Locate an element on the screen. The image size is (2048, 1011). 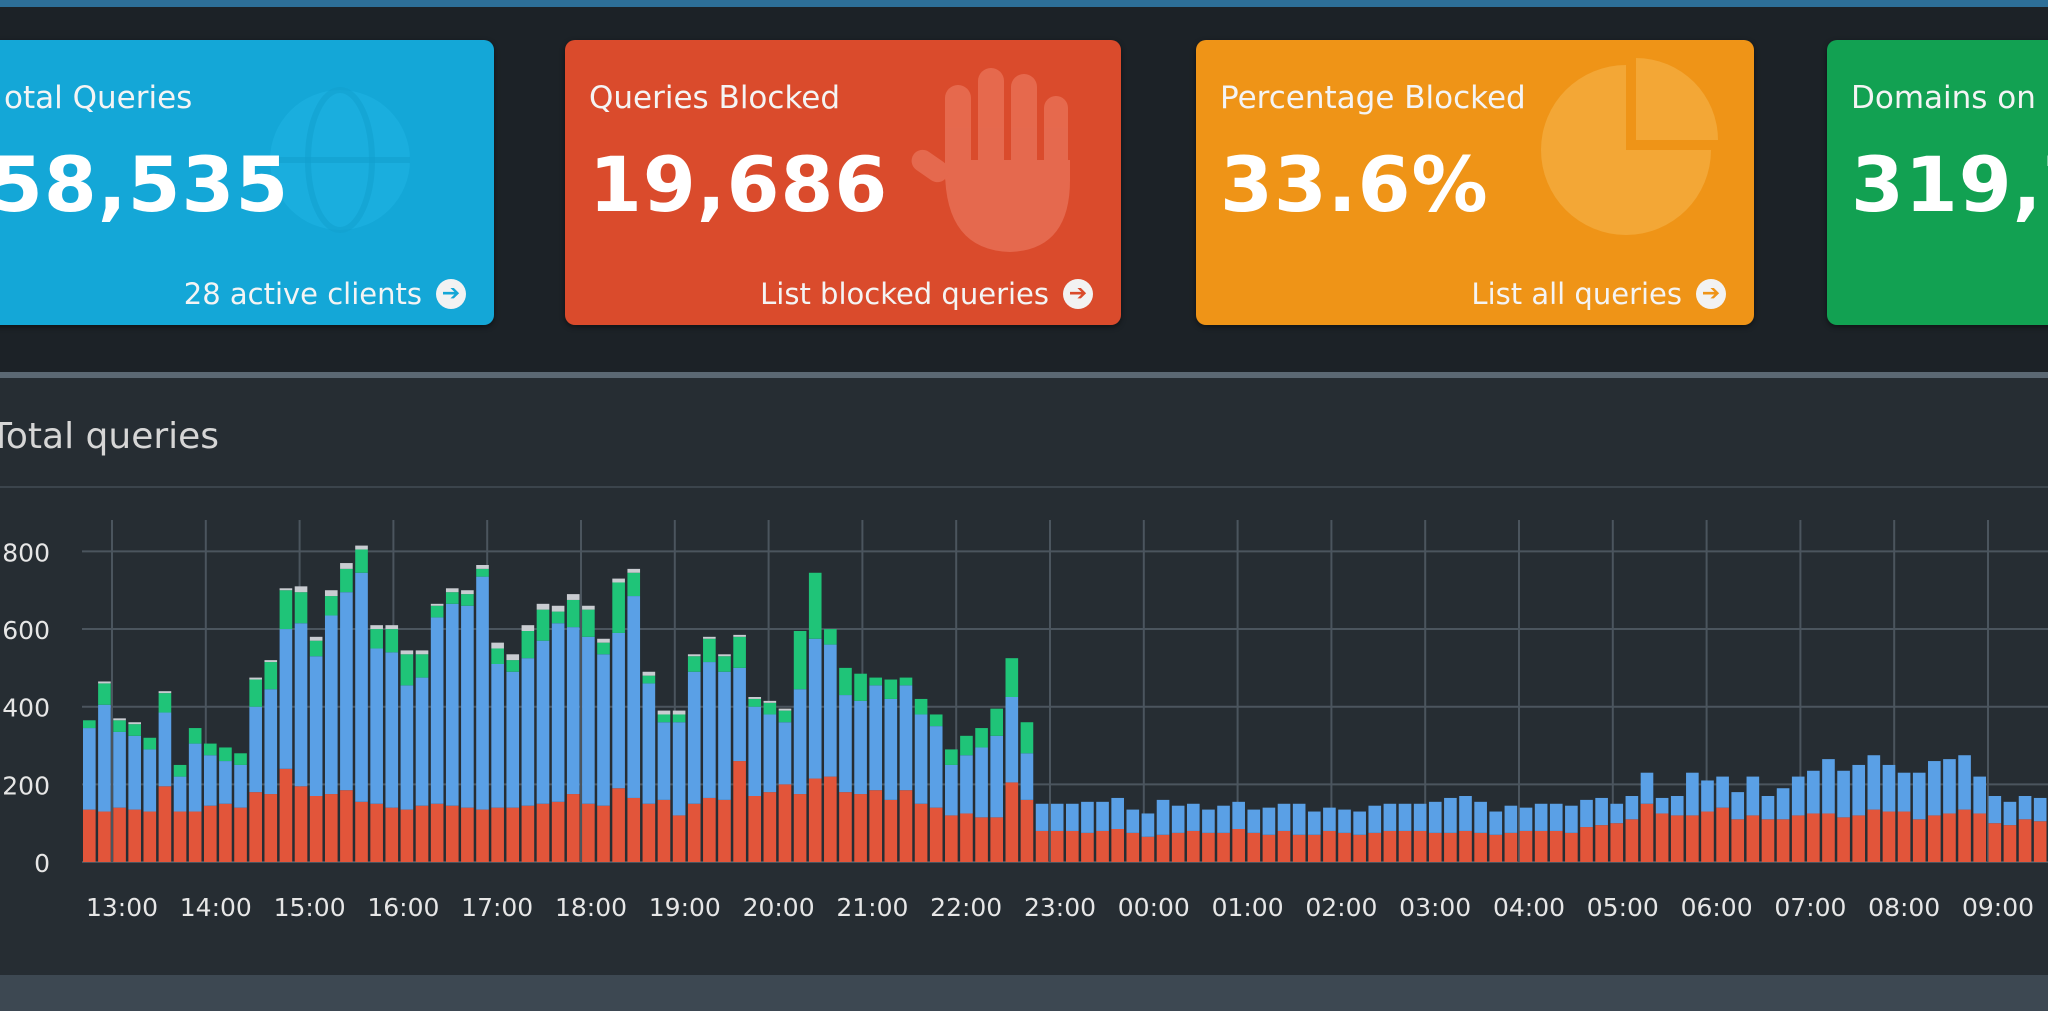
active-clients-link: 28 active clients ➔ is located at coordinates (325, 294).